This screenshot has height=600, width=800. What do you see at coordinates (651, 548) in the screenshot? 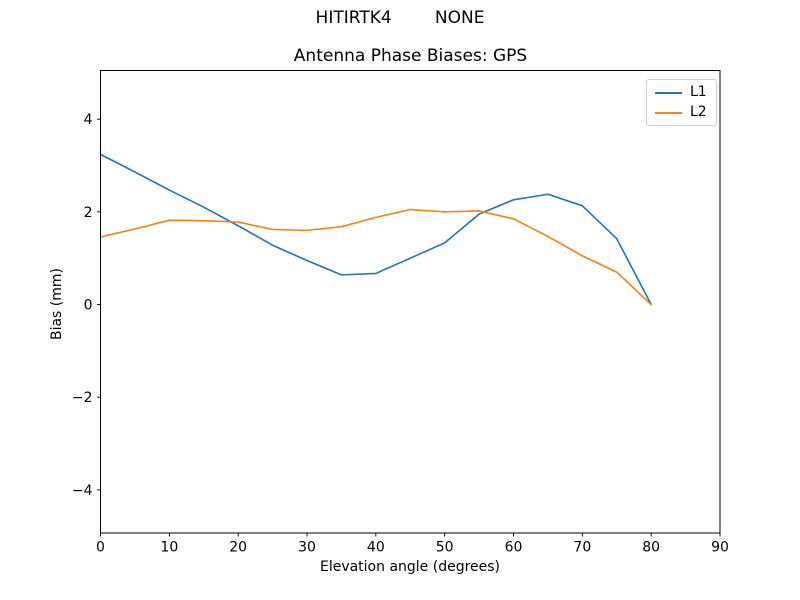
I see `x-tick-label: 80` at bounding box center [651, 548].